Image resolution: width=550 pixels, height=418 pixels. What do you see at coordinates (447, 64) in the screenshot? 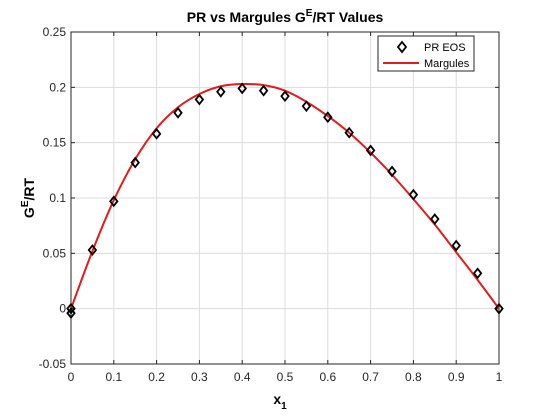
I see `legend-label-margules: Margules` at bounding box center [447, 64].